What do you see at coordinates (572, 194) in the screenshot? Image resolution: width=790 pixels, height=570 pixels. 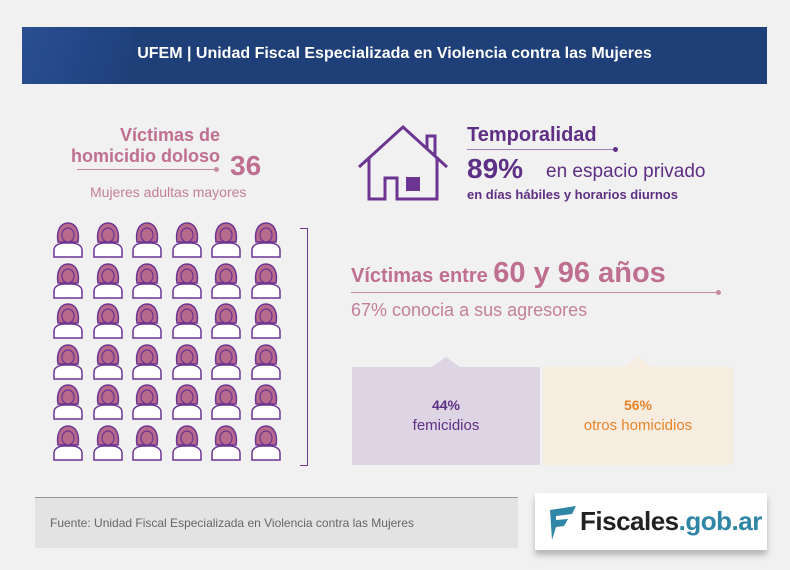 I see `temporality-detail: en días hábiles y horarios diurnos` at bounding box center [572, 194].